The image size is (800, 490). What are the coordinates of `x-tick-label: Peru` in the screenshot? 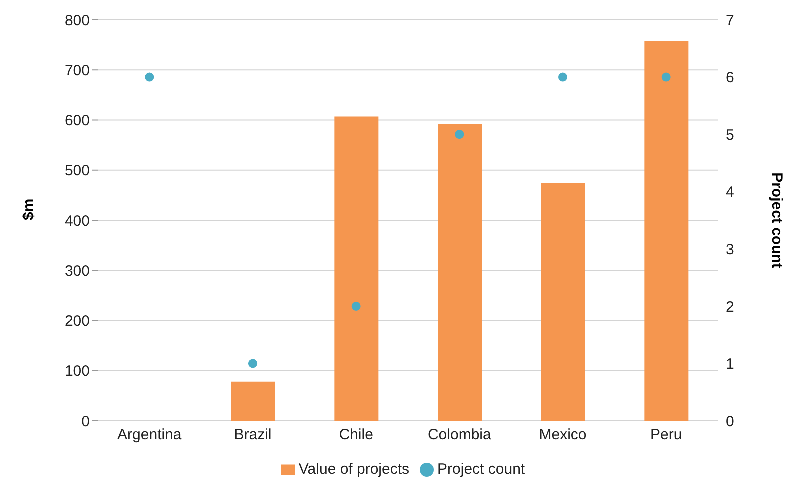 It's located at (666, 435).